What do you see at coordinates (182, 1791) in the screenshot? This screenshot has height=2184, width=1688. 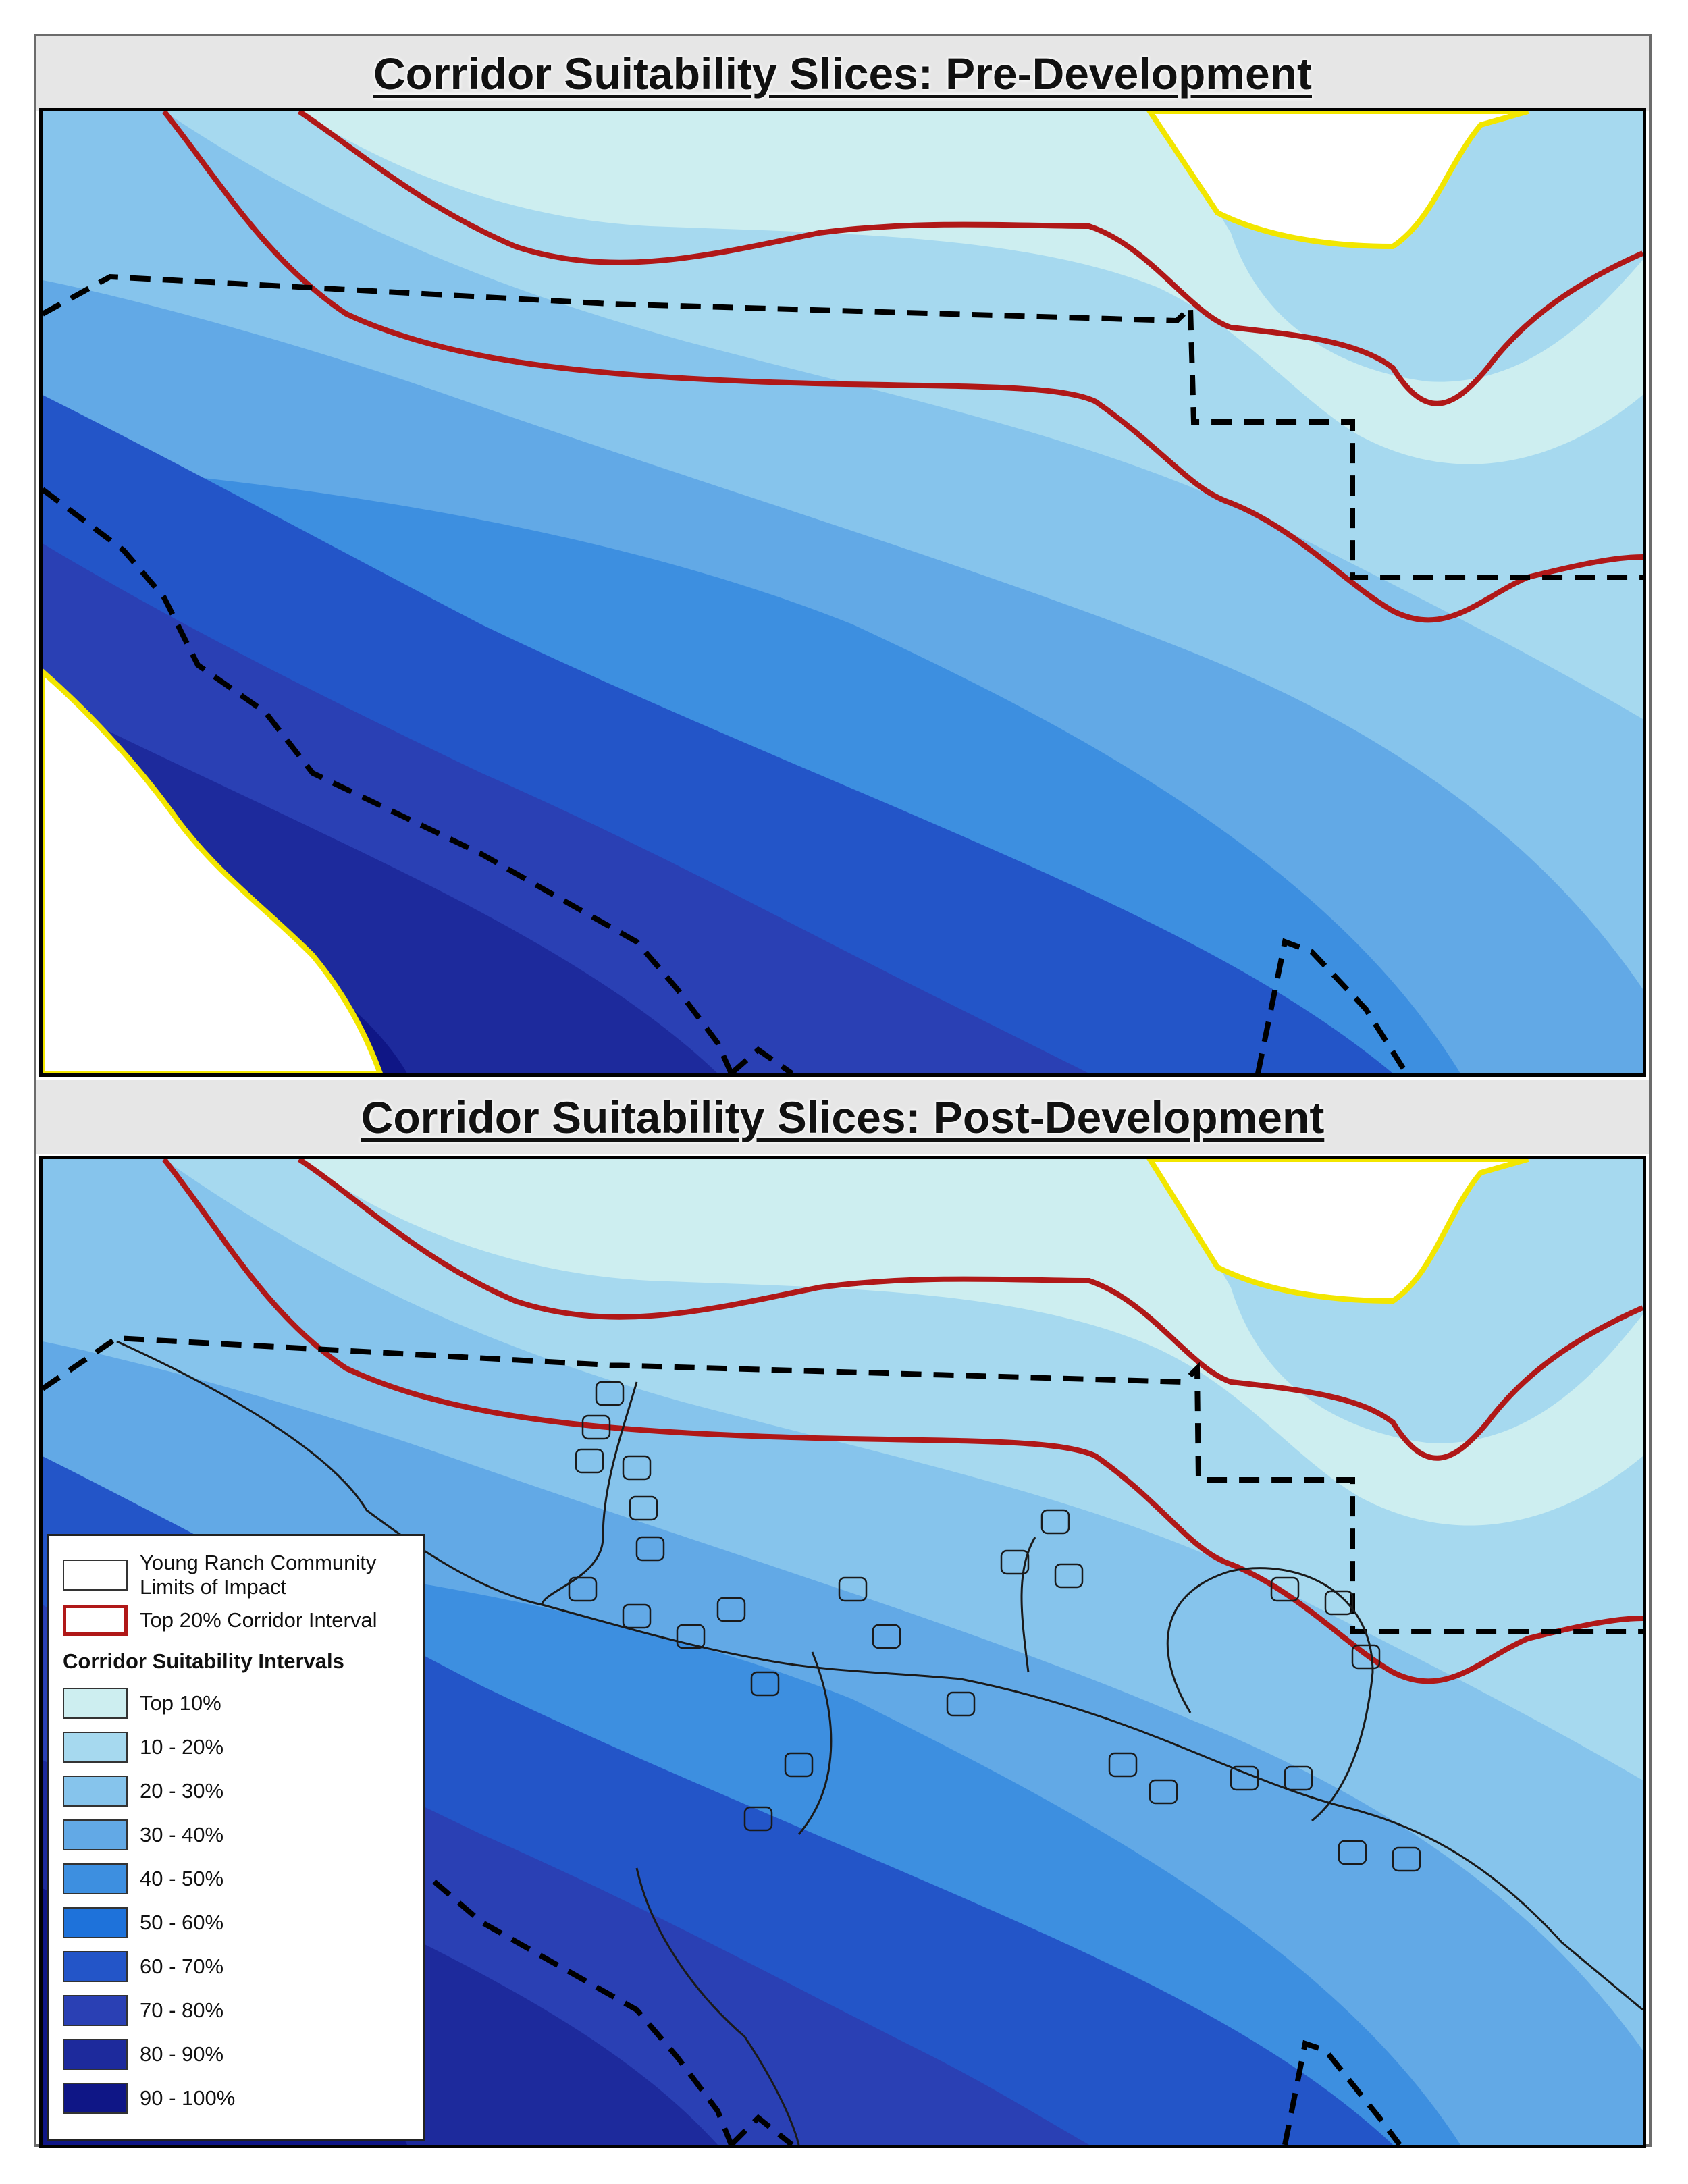 I see `legend-interval-label: 20 - 30%` at bounding box center [182, 1791].